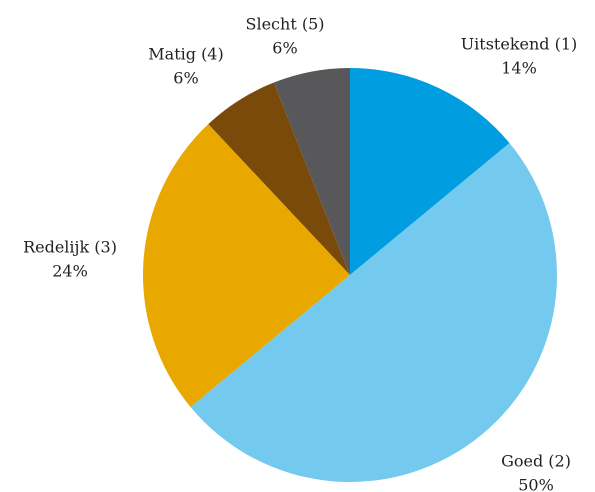 Image resolution: width=595 pixels, height=492 pixels. What do you see at coordinates (70, 271) in the screenshot?
I see `slice-value-label: 24%` at bounding box center [70, 271].